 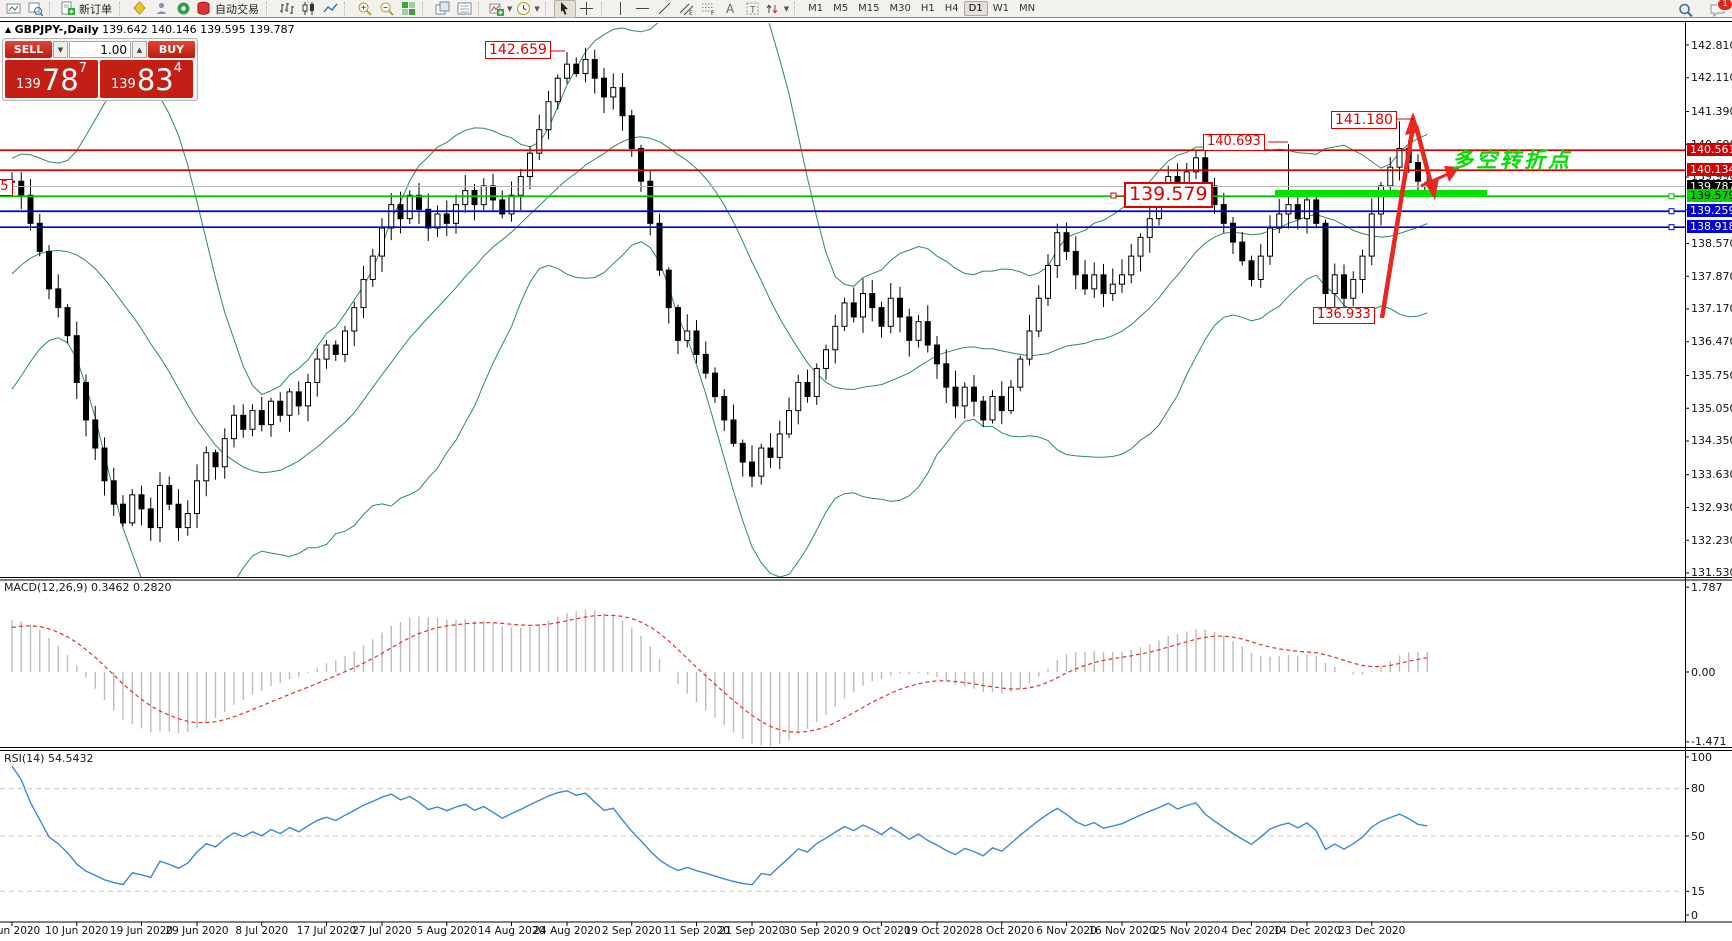 What do you see at coordinates (8, 29) in the screenshot?
I see `symbol-marker-icon: ▲` at bounding box center [8, 29].